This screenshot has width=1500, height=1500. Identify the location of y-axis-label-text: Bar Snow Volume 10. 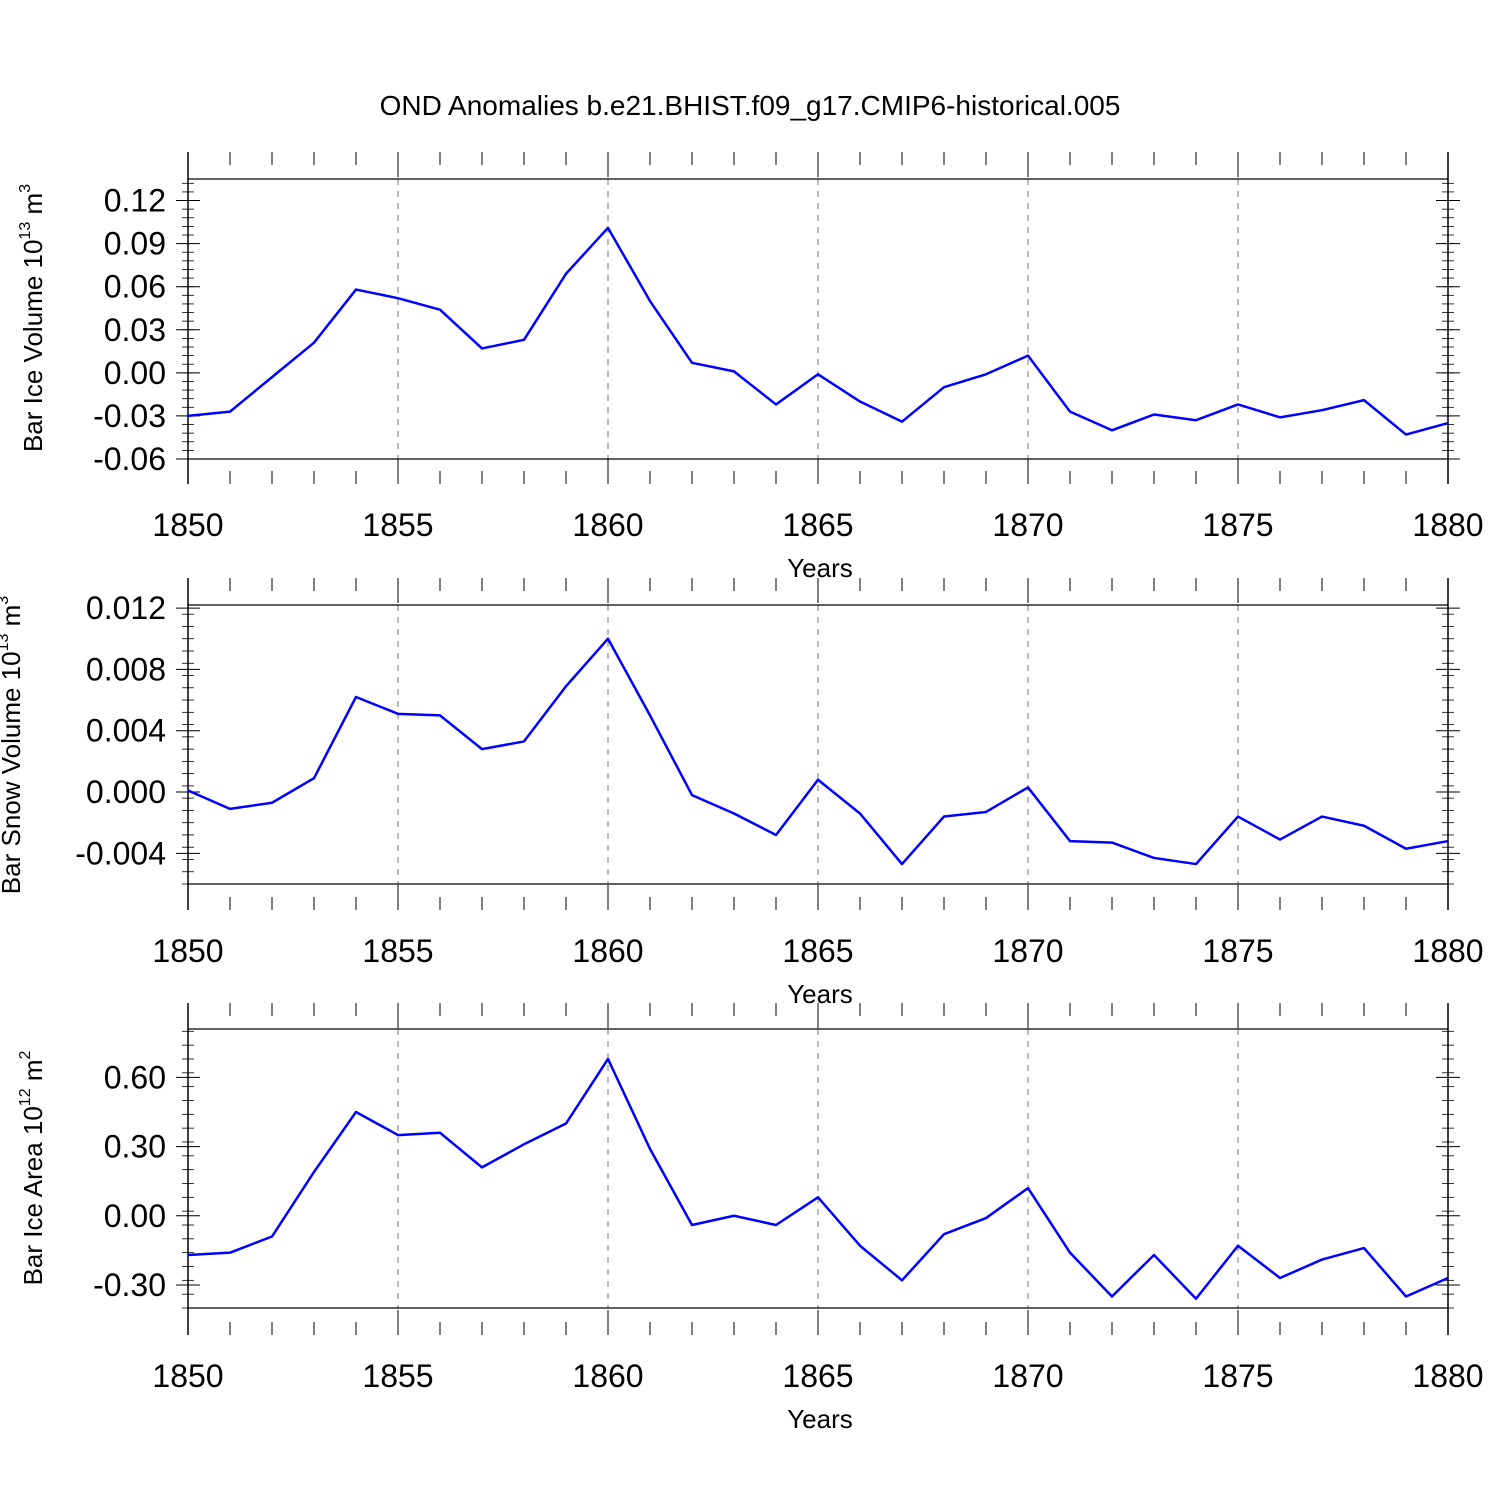
(13, 772).